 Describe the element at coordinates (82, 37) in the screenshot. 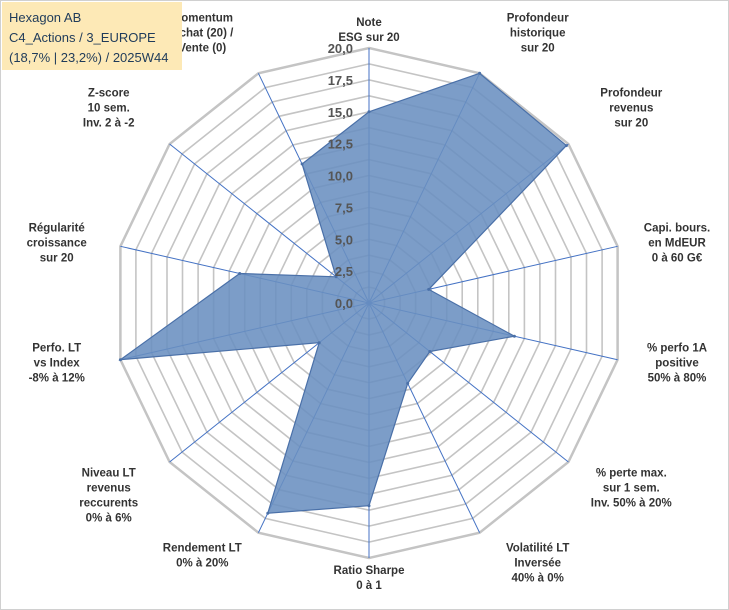

I see `category-path: C4_Actions / 3_EUROPE` at that location.